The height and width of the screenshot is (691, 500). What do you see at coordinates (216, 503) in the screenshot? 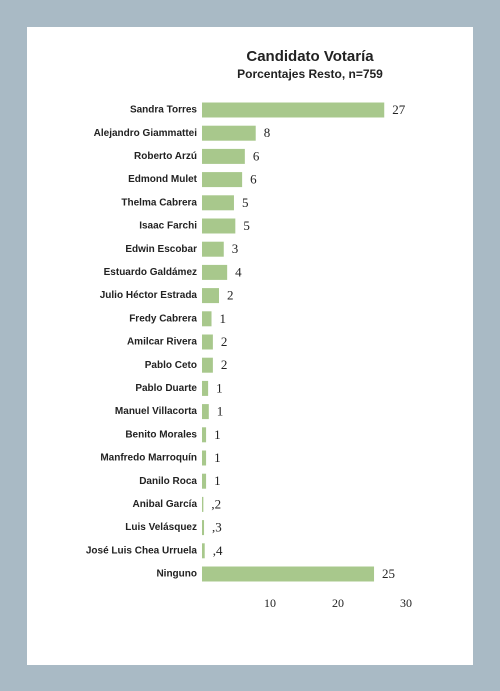
I see `value-label: ,2` at bounding box center [216, 503].